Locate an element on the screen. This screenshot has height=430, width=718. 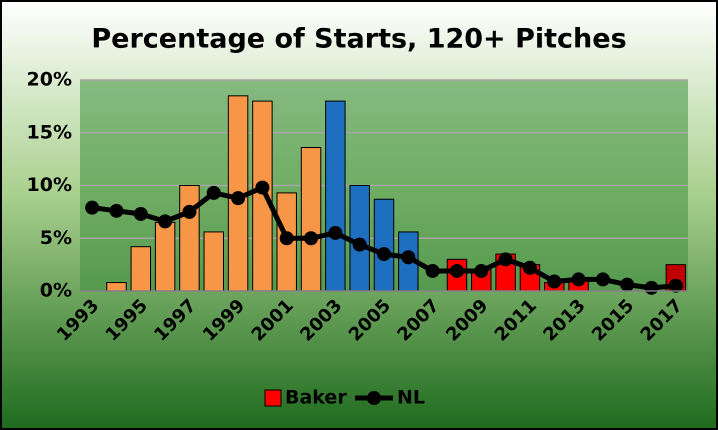
y-tick-label: 0% is located at coordinates (56, 291).